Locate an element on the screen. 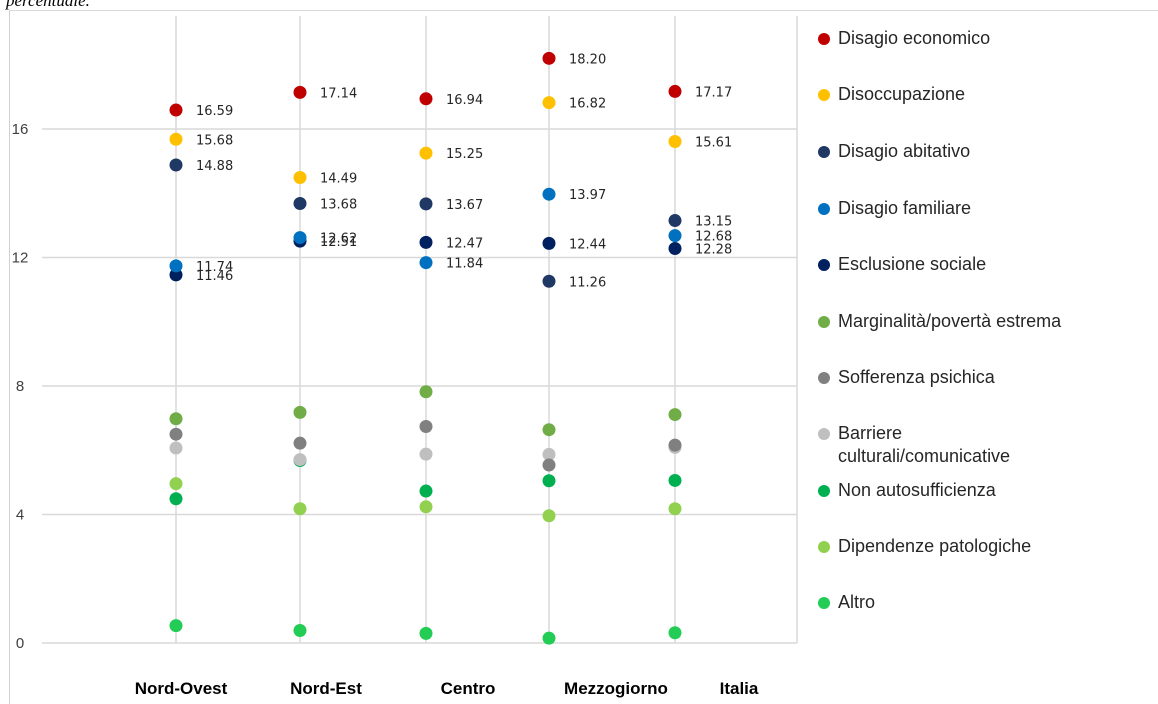  x-category-label: Nord-Ovest is located at coordinates (181, 688).